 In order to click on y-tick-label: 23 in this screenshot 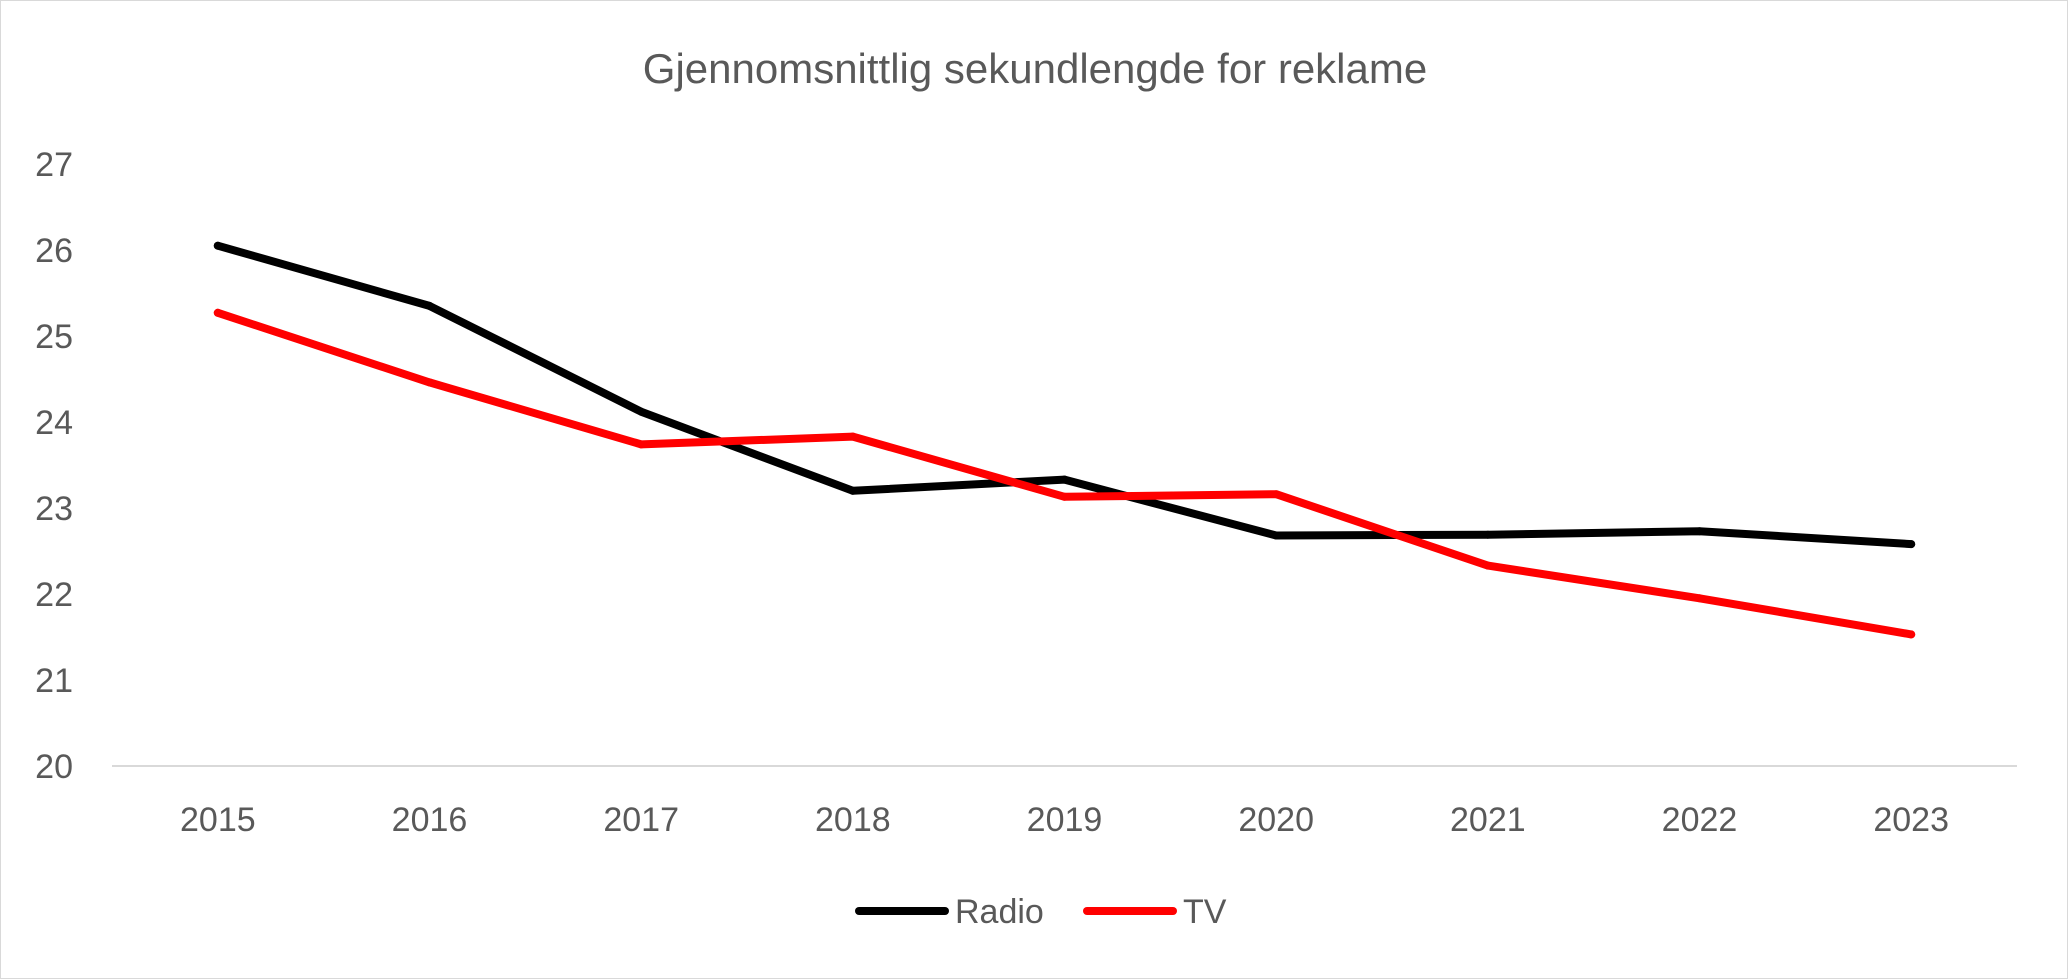, I will do `click(54, 509)`.